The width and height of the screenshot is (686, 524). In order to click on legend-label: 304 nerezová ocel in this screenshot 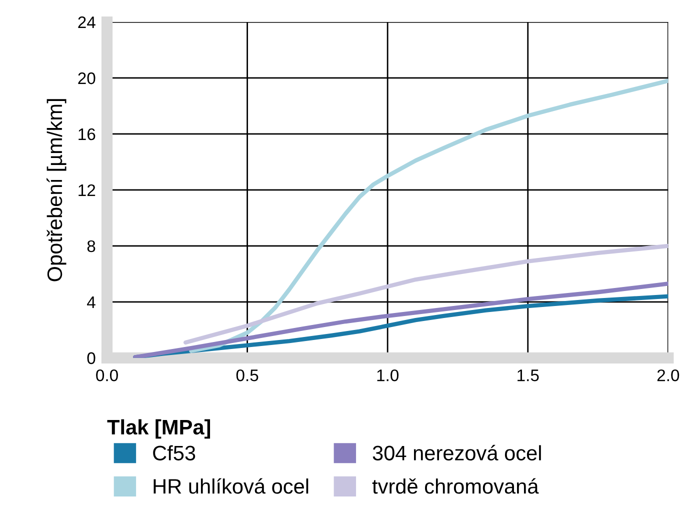, I will do `click(456, 452)`.